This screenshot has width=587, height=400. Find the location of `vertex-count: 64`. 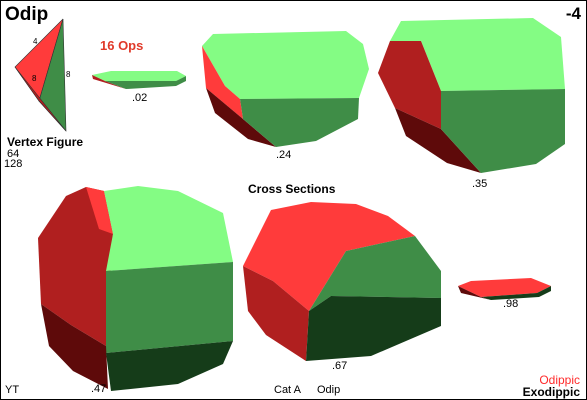

vertex-count: 64 is located at coordinates (13, 154).